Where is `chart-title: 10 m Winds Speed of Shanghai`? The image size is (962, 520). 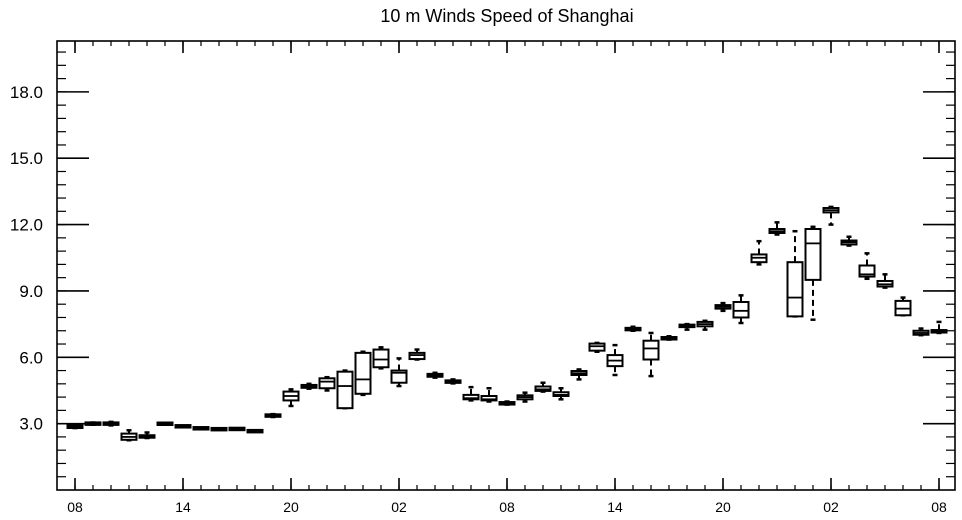 chart-title: 10 m Winds Speed of Shanghai is located at coordinates (507, 16).